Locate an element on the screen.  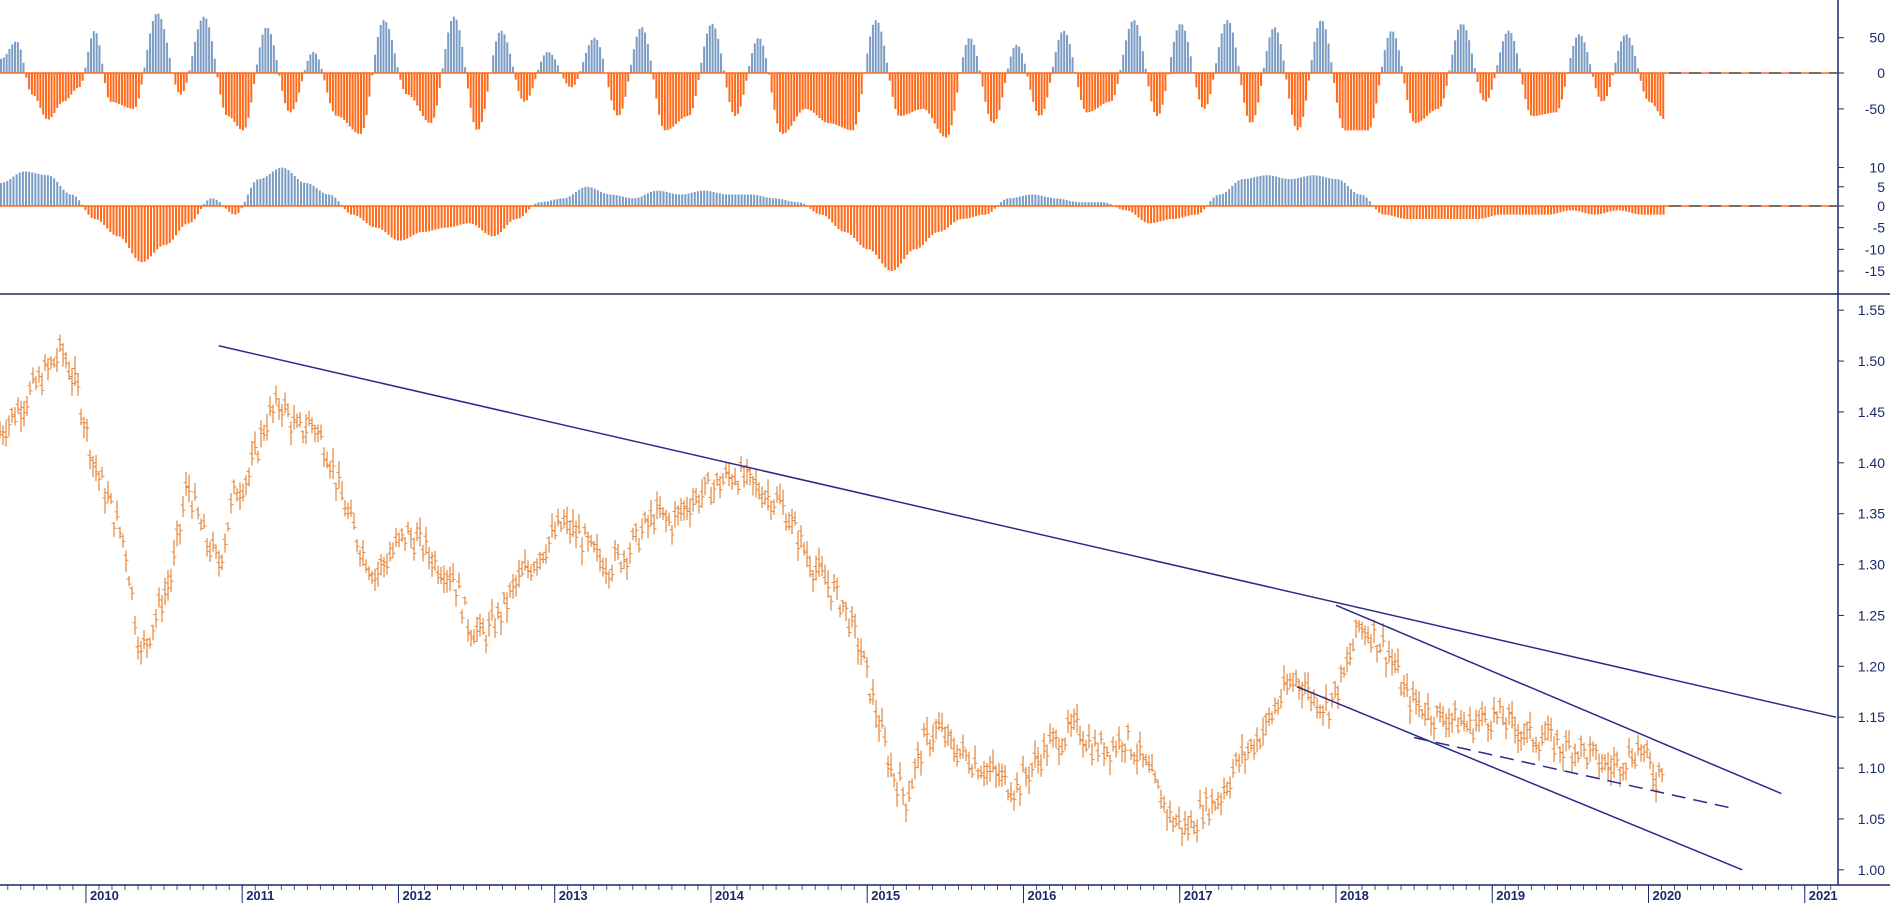
y-tick-label: 1.20 is located at coordinates (1871, 666).